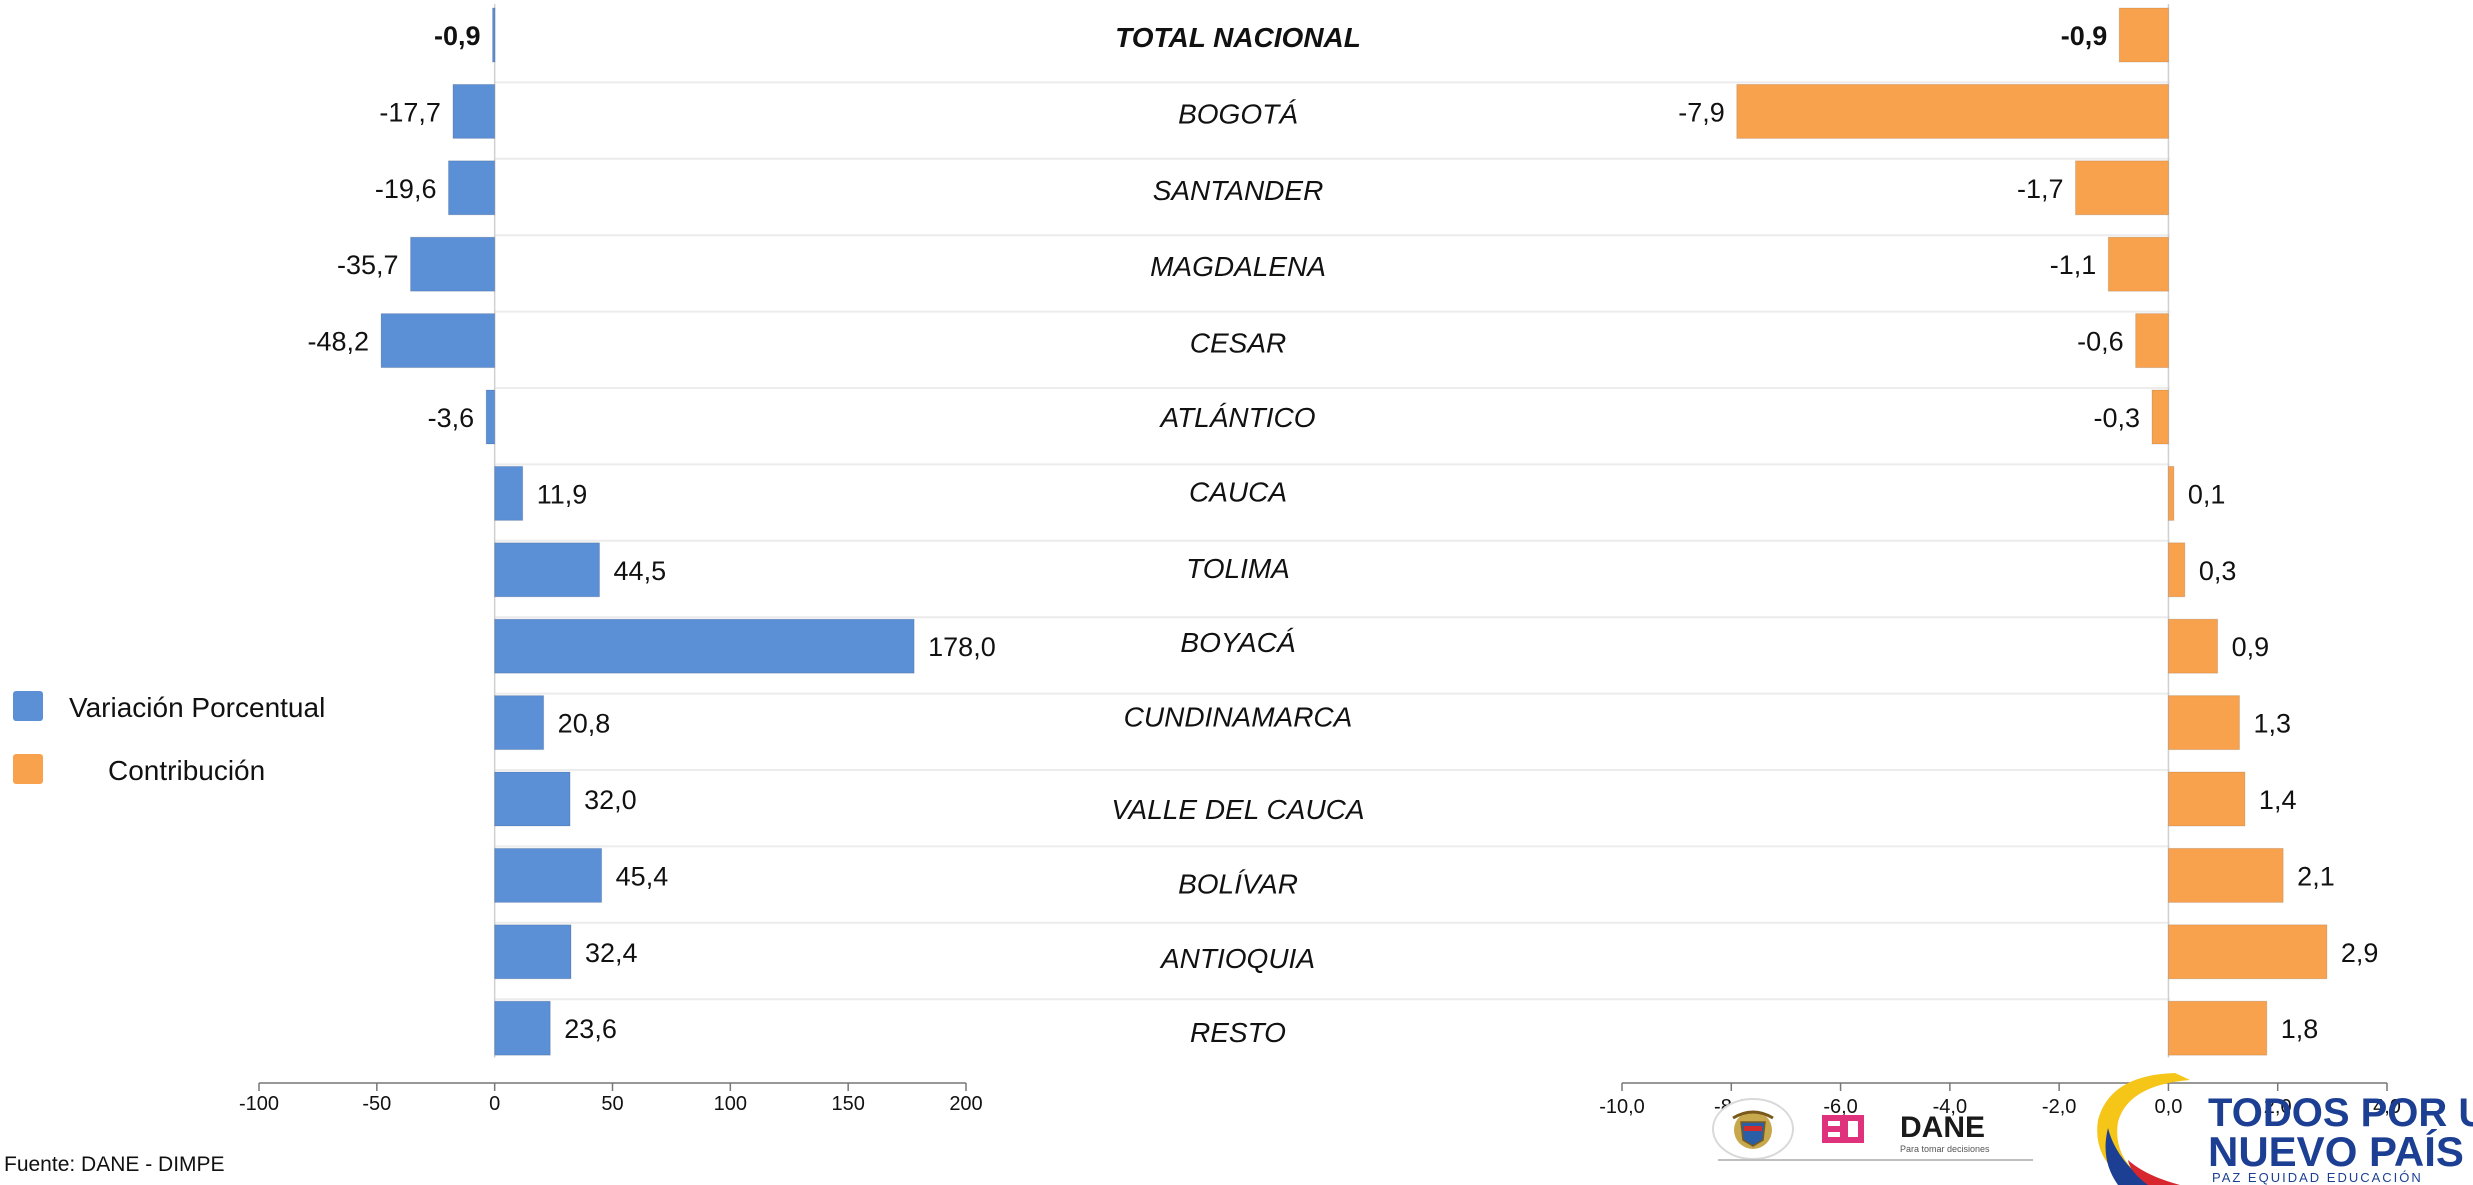  What do you see at coordinates (2059, 1107) in the screenshot?
I see `contribution-x-tick-label: -2,0` at bounding box center [2059, 1107].